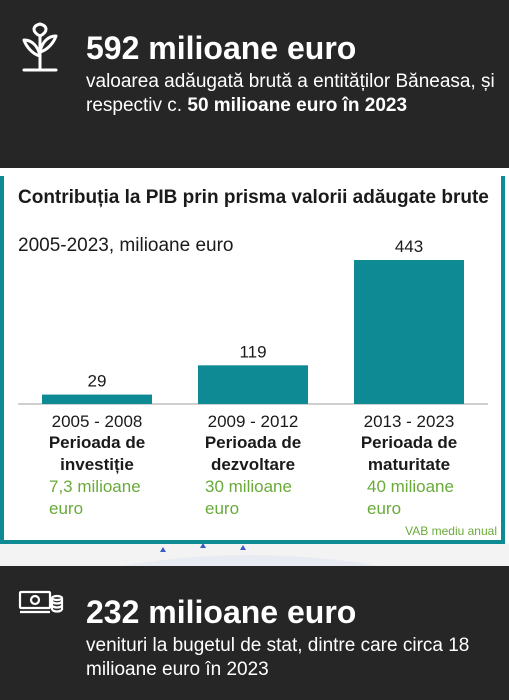  Describe the element at coordinates (409, 246) in the screenshot. I see `bar-value-label: 443` at that location.